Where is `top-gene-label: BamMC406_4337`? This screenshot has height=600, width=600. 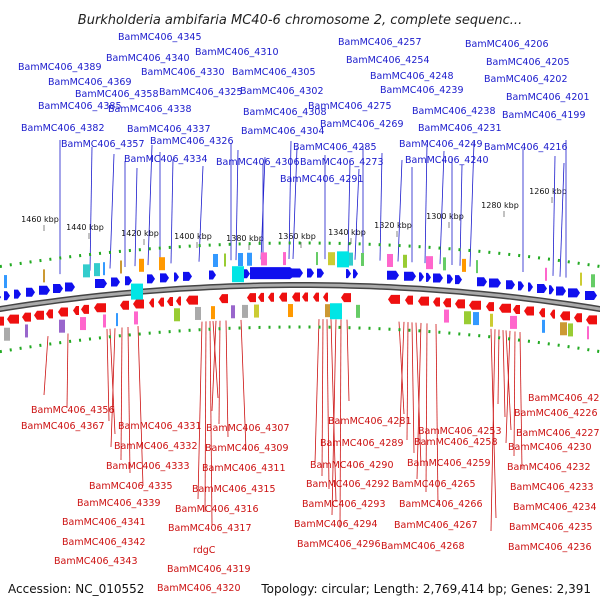 top-gene-label: BamMC406_4337 is located at coordinates (168, 129).